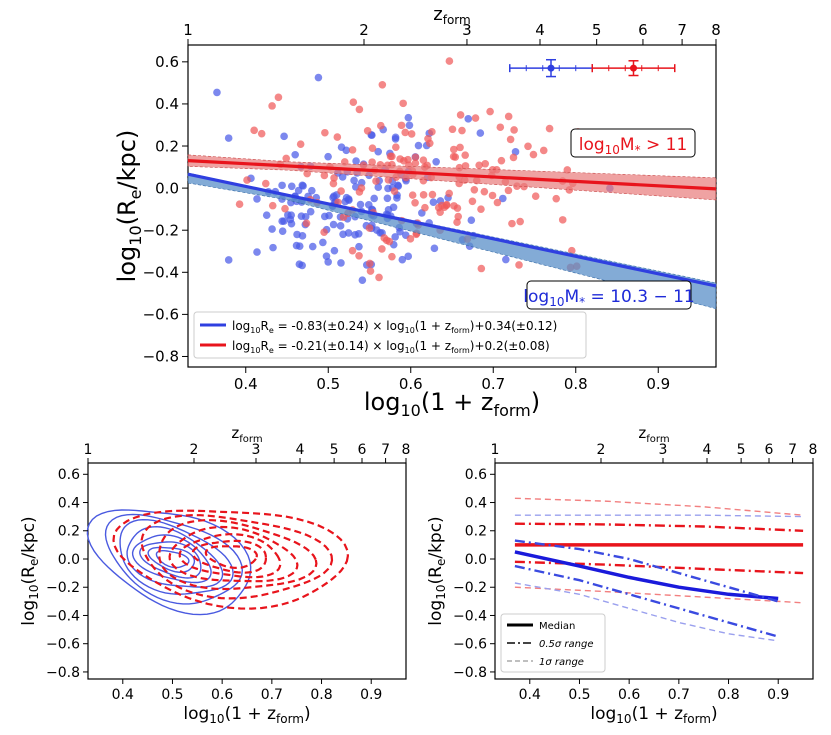 This screenshot has width=831, height=735. Describe the element at coordinates (646, 575) in the screenshot. I see `blue-median` at that location.